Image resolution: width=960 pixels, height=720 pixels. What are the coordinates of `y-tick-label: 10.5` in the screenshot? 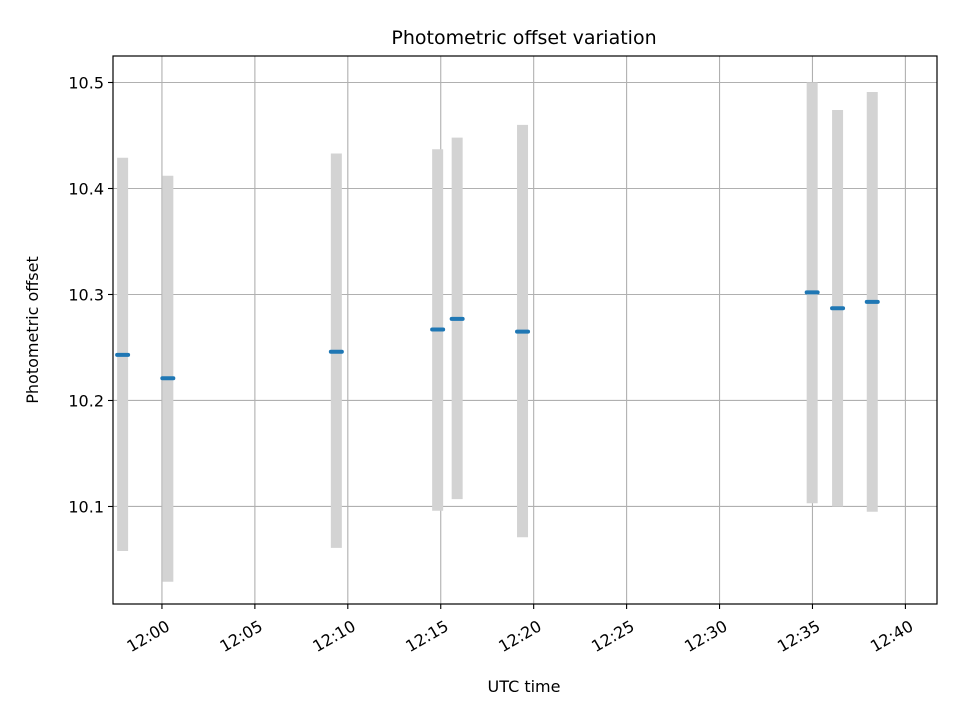 It's located at (86, 82).